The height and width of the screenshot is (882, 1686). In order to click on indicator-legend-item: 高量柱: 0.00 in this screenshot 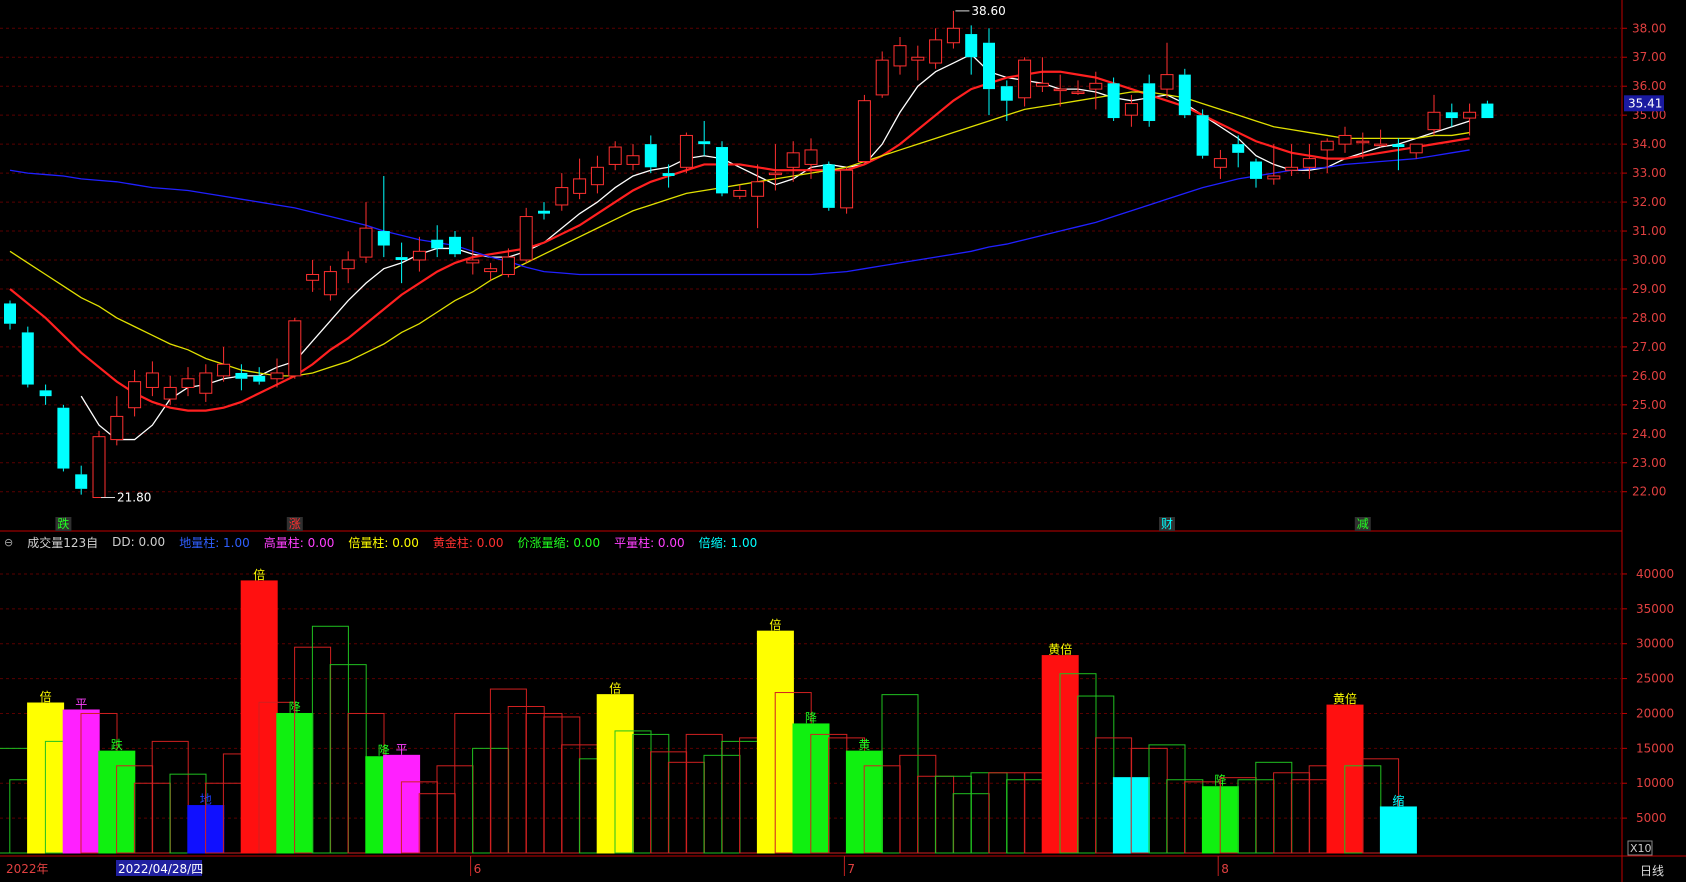, I will do `click(299, 542)`.